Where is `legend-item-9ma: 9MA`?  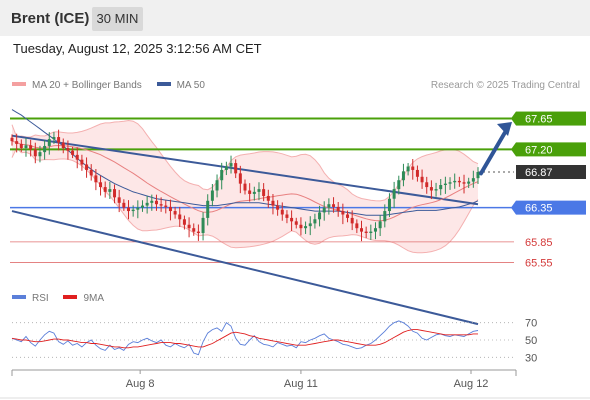
legend-item-9ma: 9MA is located at coordinates (83, 298).